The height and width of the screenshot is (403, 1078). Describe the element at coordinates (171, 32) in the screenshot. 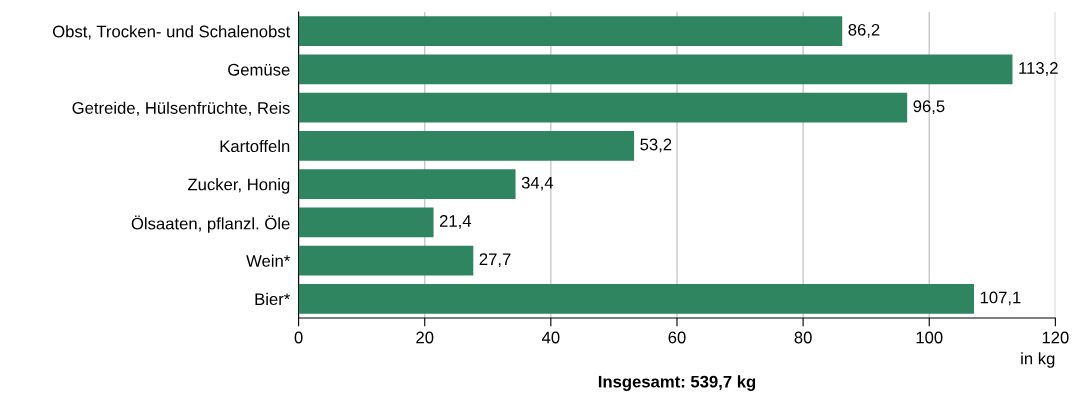

I see `y-tick-label: Obst, Trocken- und Schalenobst` at that location.